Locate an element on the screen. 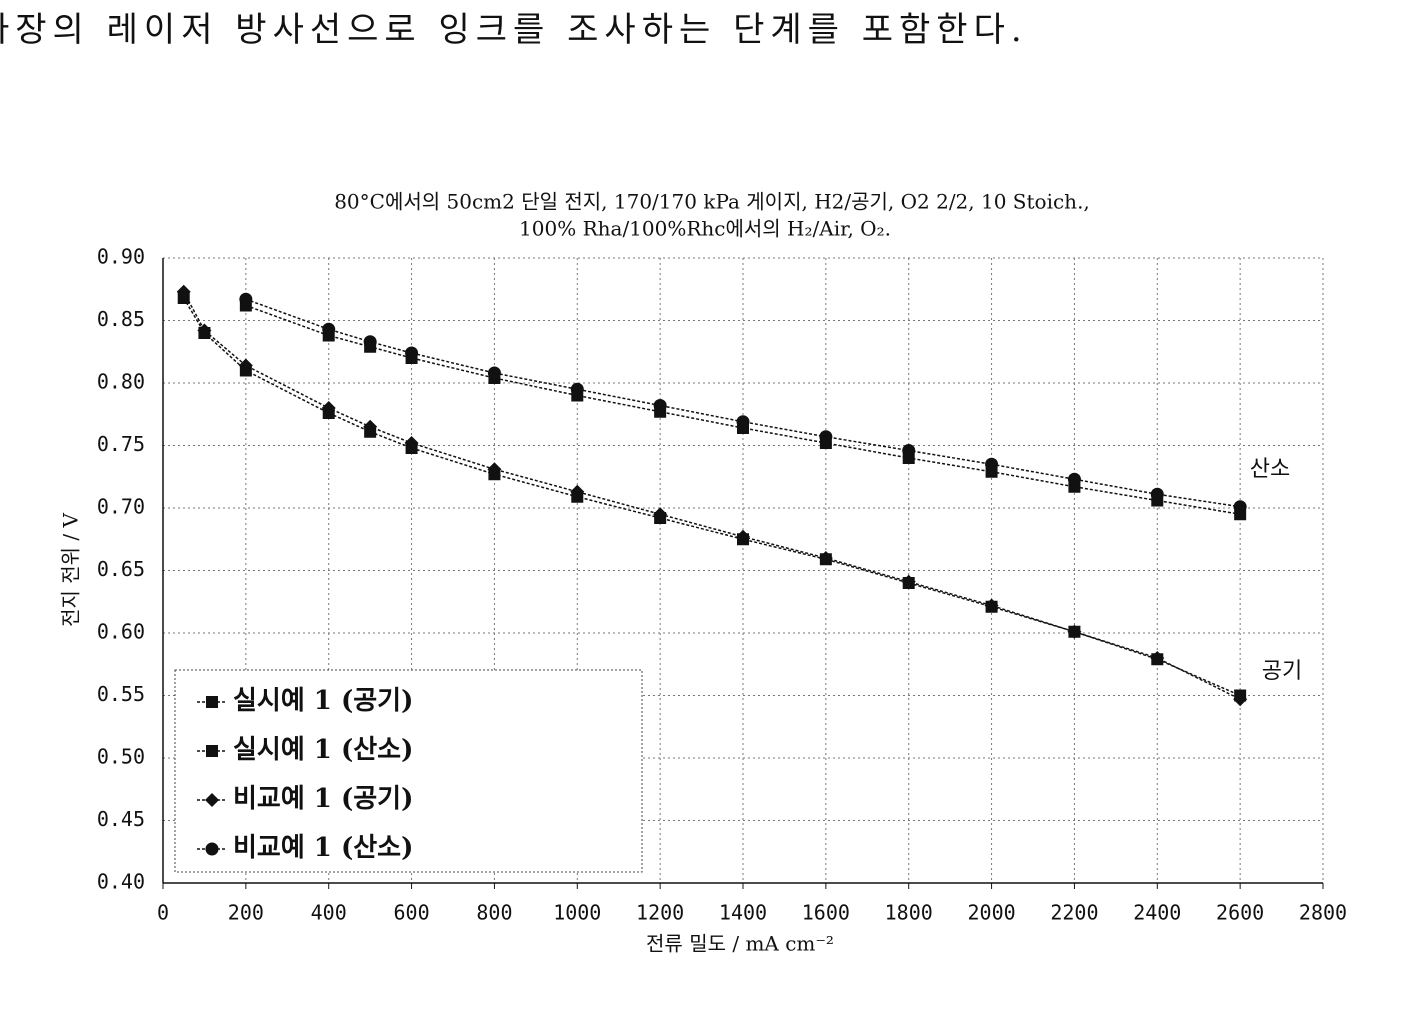 This screenshot has height=1013, width=1405. x-tick-label: 1800 is located at coordinates (909, 913).